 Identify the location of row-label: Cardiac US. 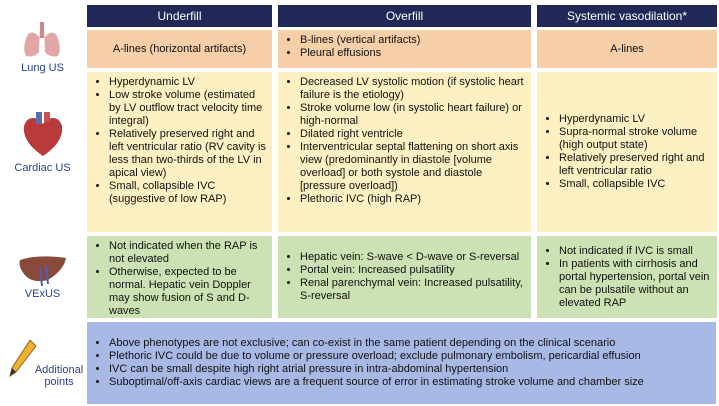
(42, 168).